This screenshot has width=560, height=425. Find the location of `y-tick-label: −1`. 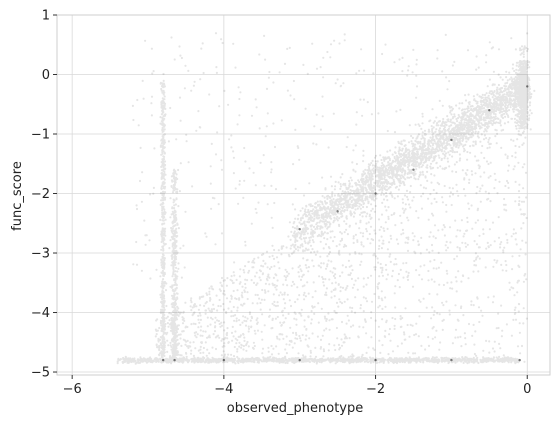

y-tick-label: −1 is located at coordinates (40, 135).